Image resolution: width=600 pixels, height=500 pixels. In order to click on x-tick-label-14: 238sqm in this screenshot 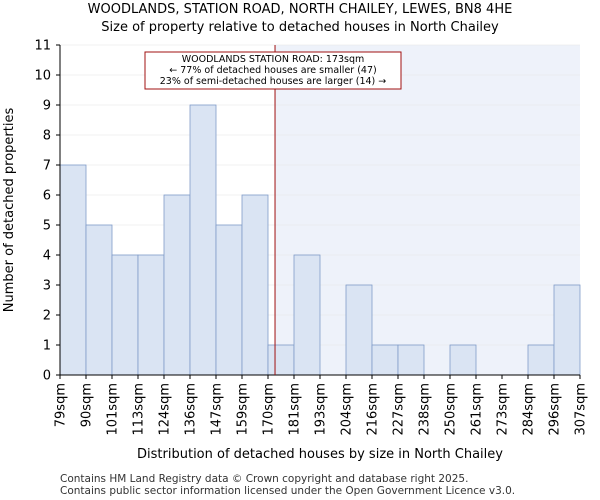, I will do `click(425, 409)`.